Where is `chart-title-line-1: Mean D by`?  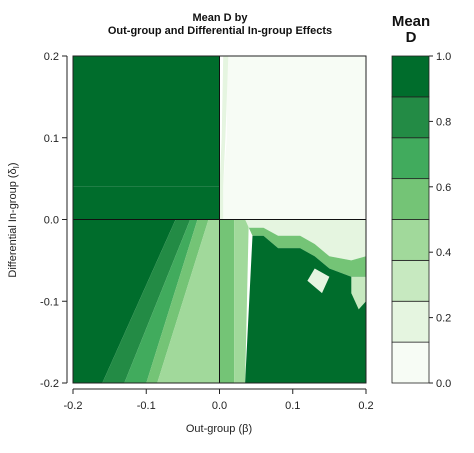
chart-title-line-1: Mean D by is located at coordinates (220, 18).